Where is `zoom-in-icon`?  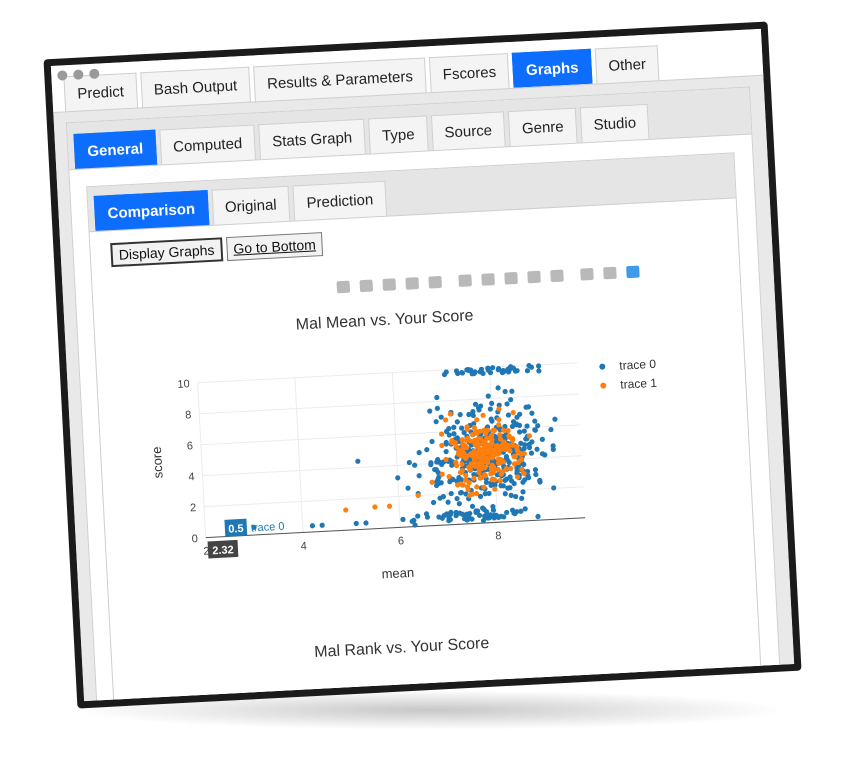
zoom-in-icon is located at coordinates (465, 280).